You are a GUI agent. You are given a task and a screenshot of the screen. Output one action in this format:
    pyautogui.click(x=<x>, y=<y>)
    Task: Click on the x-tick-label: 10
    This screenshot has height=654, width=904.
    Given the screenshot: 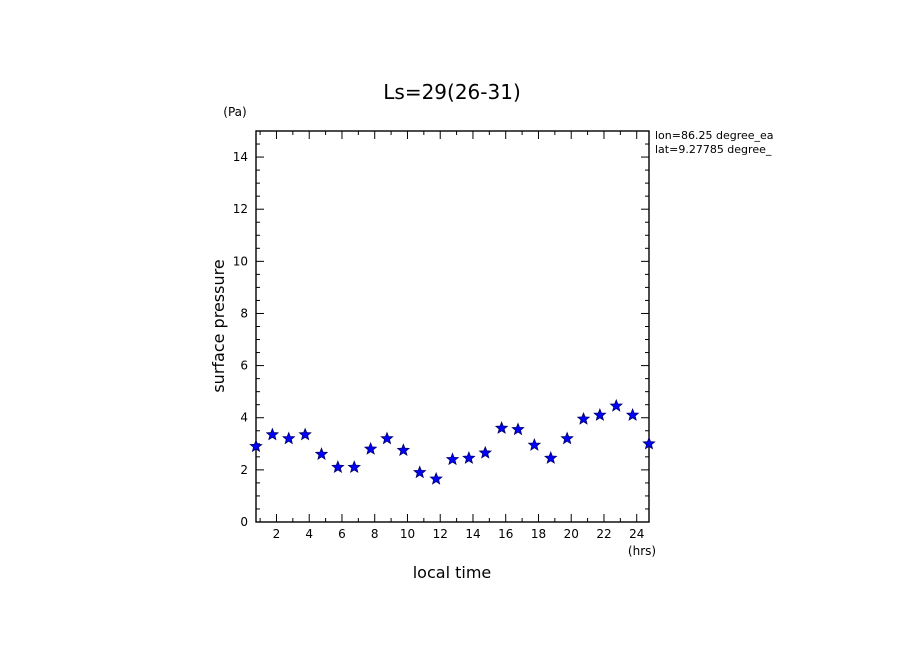 What is the action you would take?
    pyautogui.click(x=407, y=534)
    